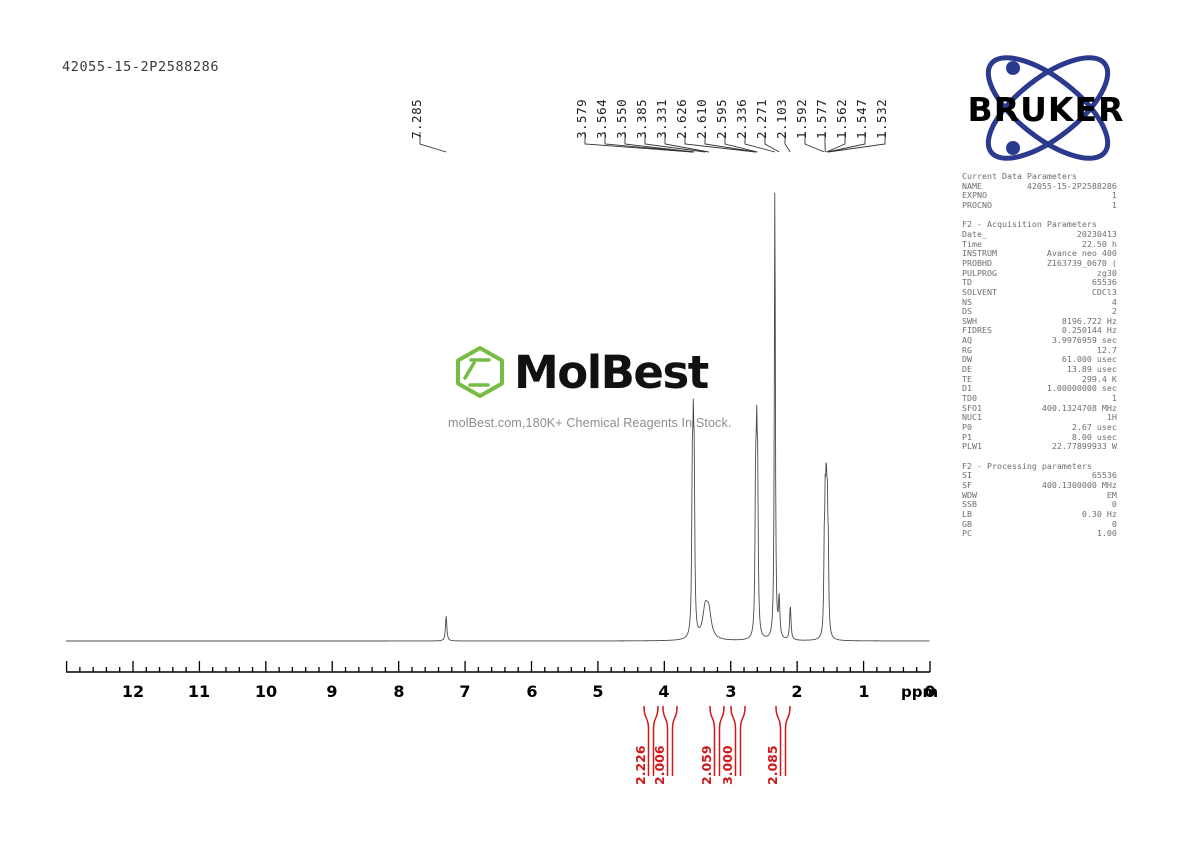 Image resolution: width=1190 pixels, height=842 pixels. I want to click on parameter-row: SOLVENT CDCl3, so click(1039, 291).